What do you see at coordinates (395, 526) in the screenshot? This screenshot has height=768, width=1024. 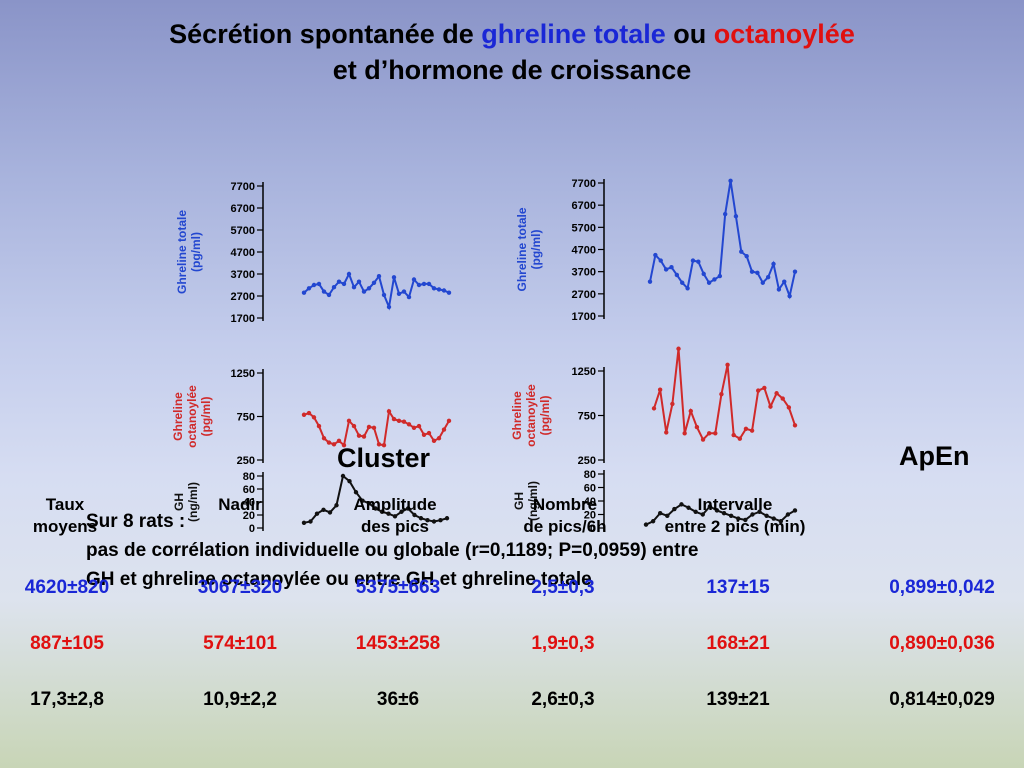 I see `column-header-line: des pics` at bounding box center [395, 526].